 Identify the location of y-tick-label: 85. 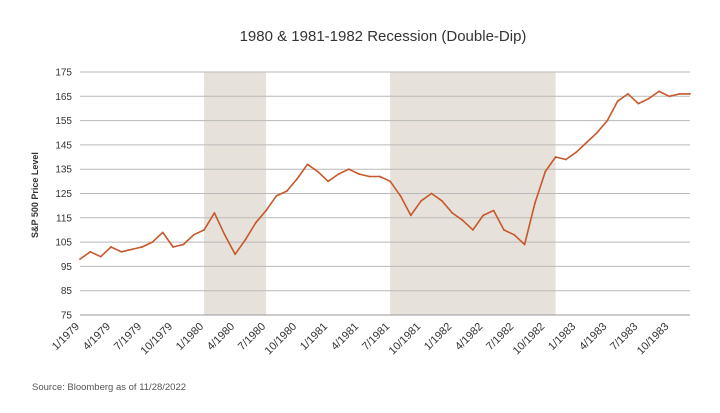
(67, 291).